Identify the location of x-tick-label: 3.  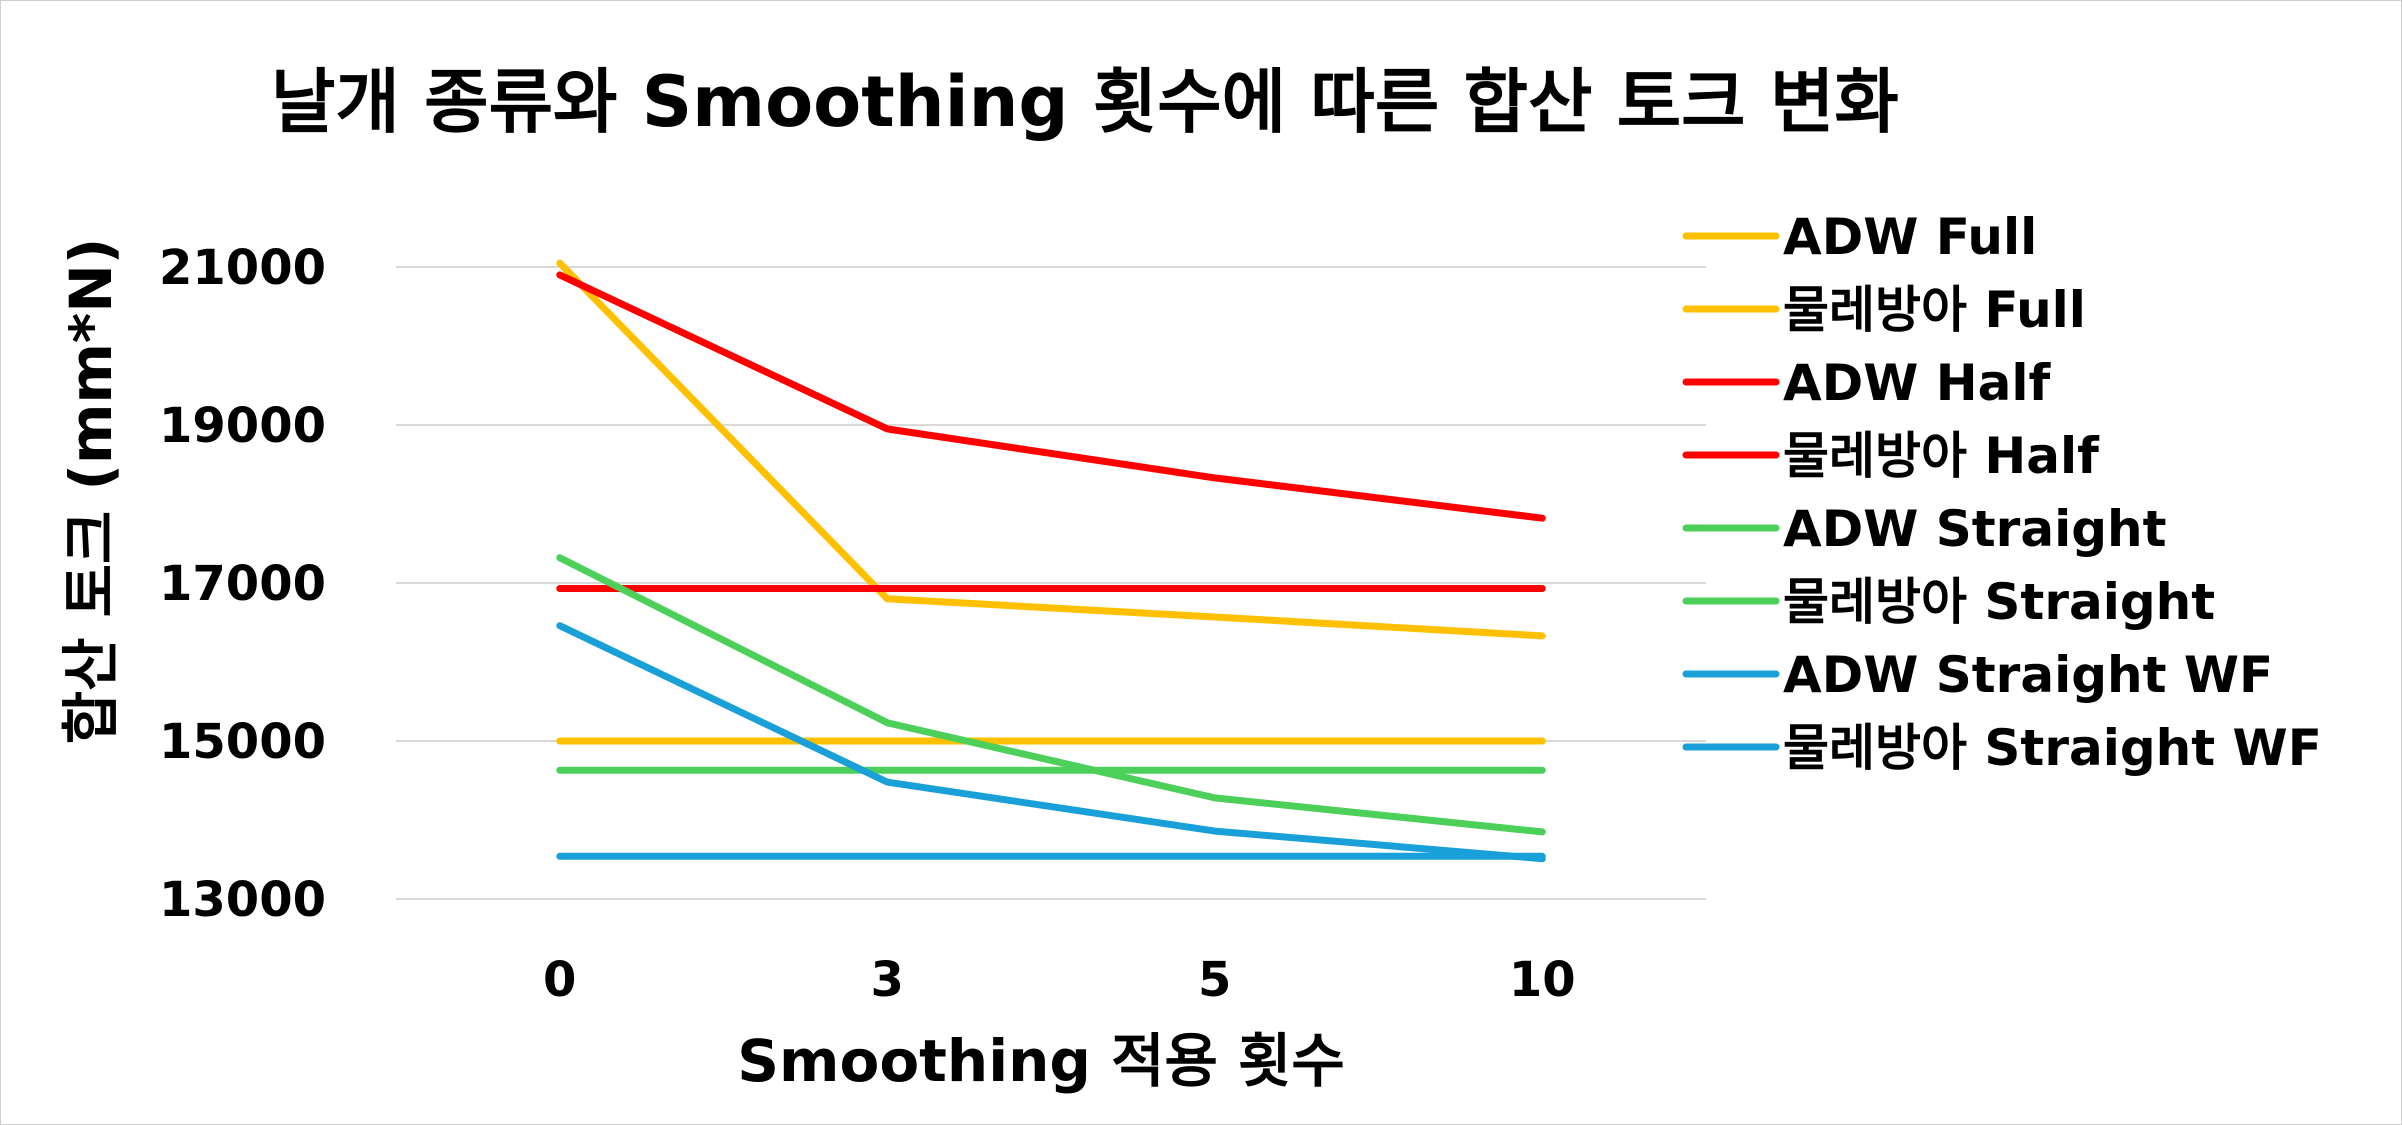
(887, 980).